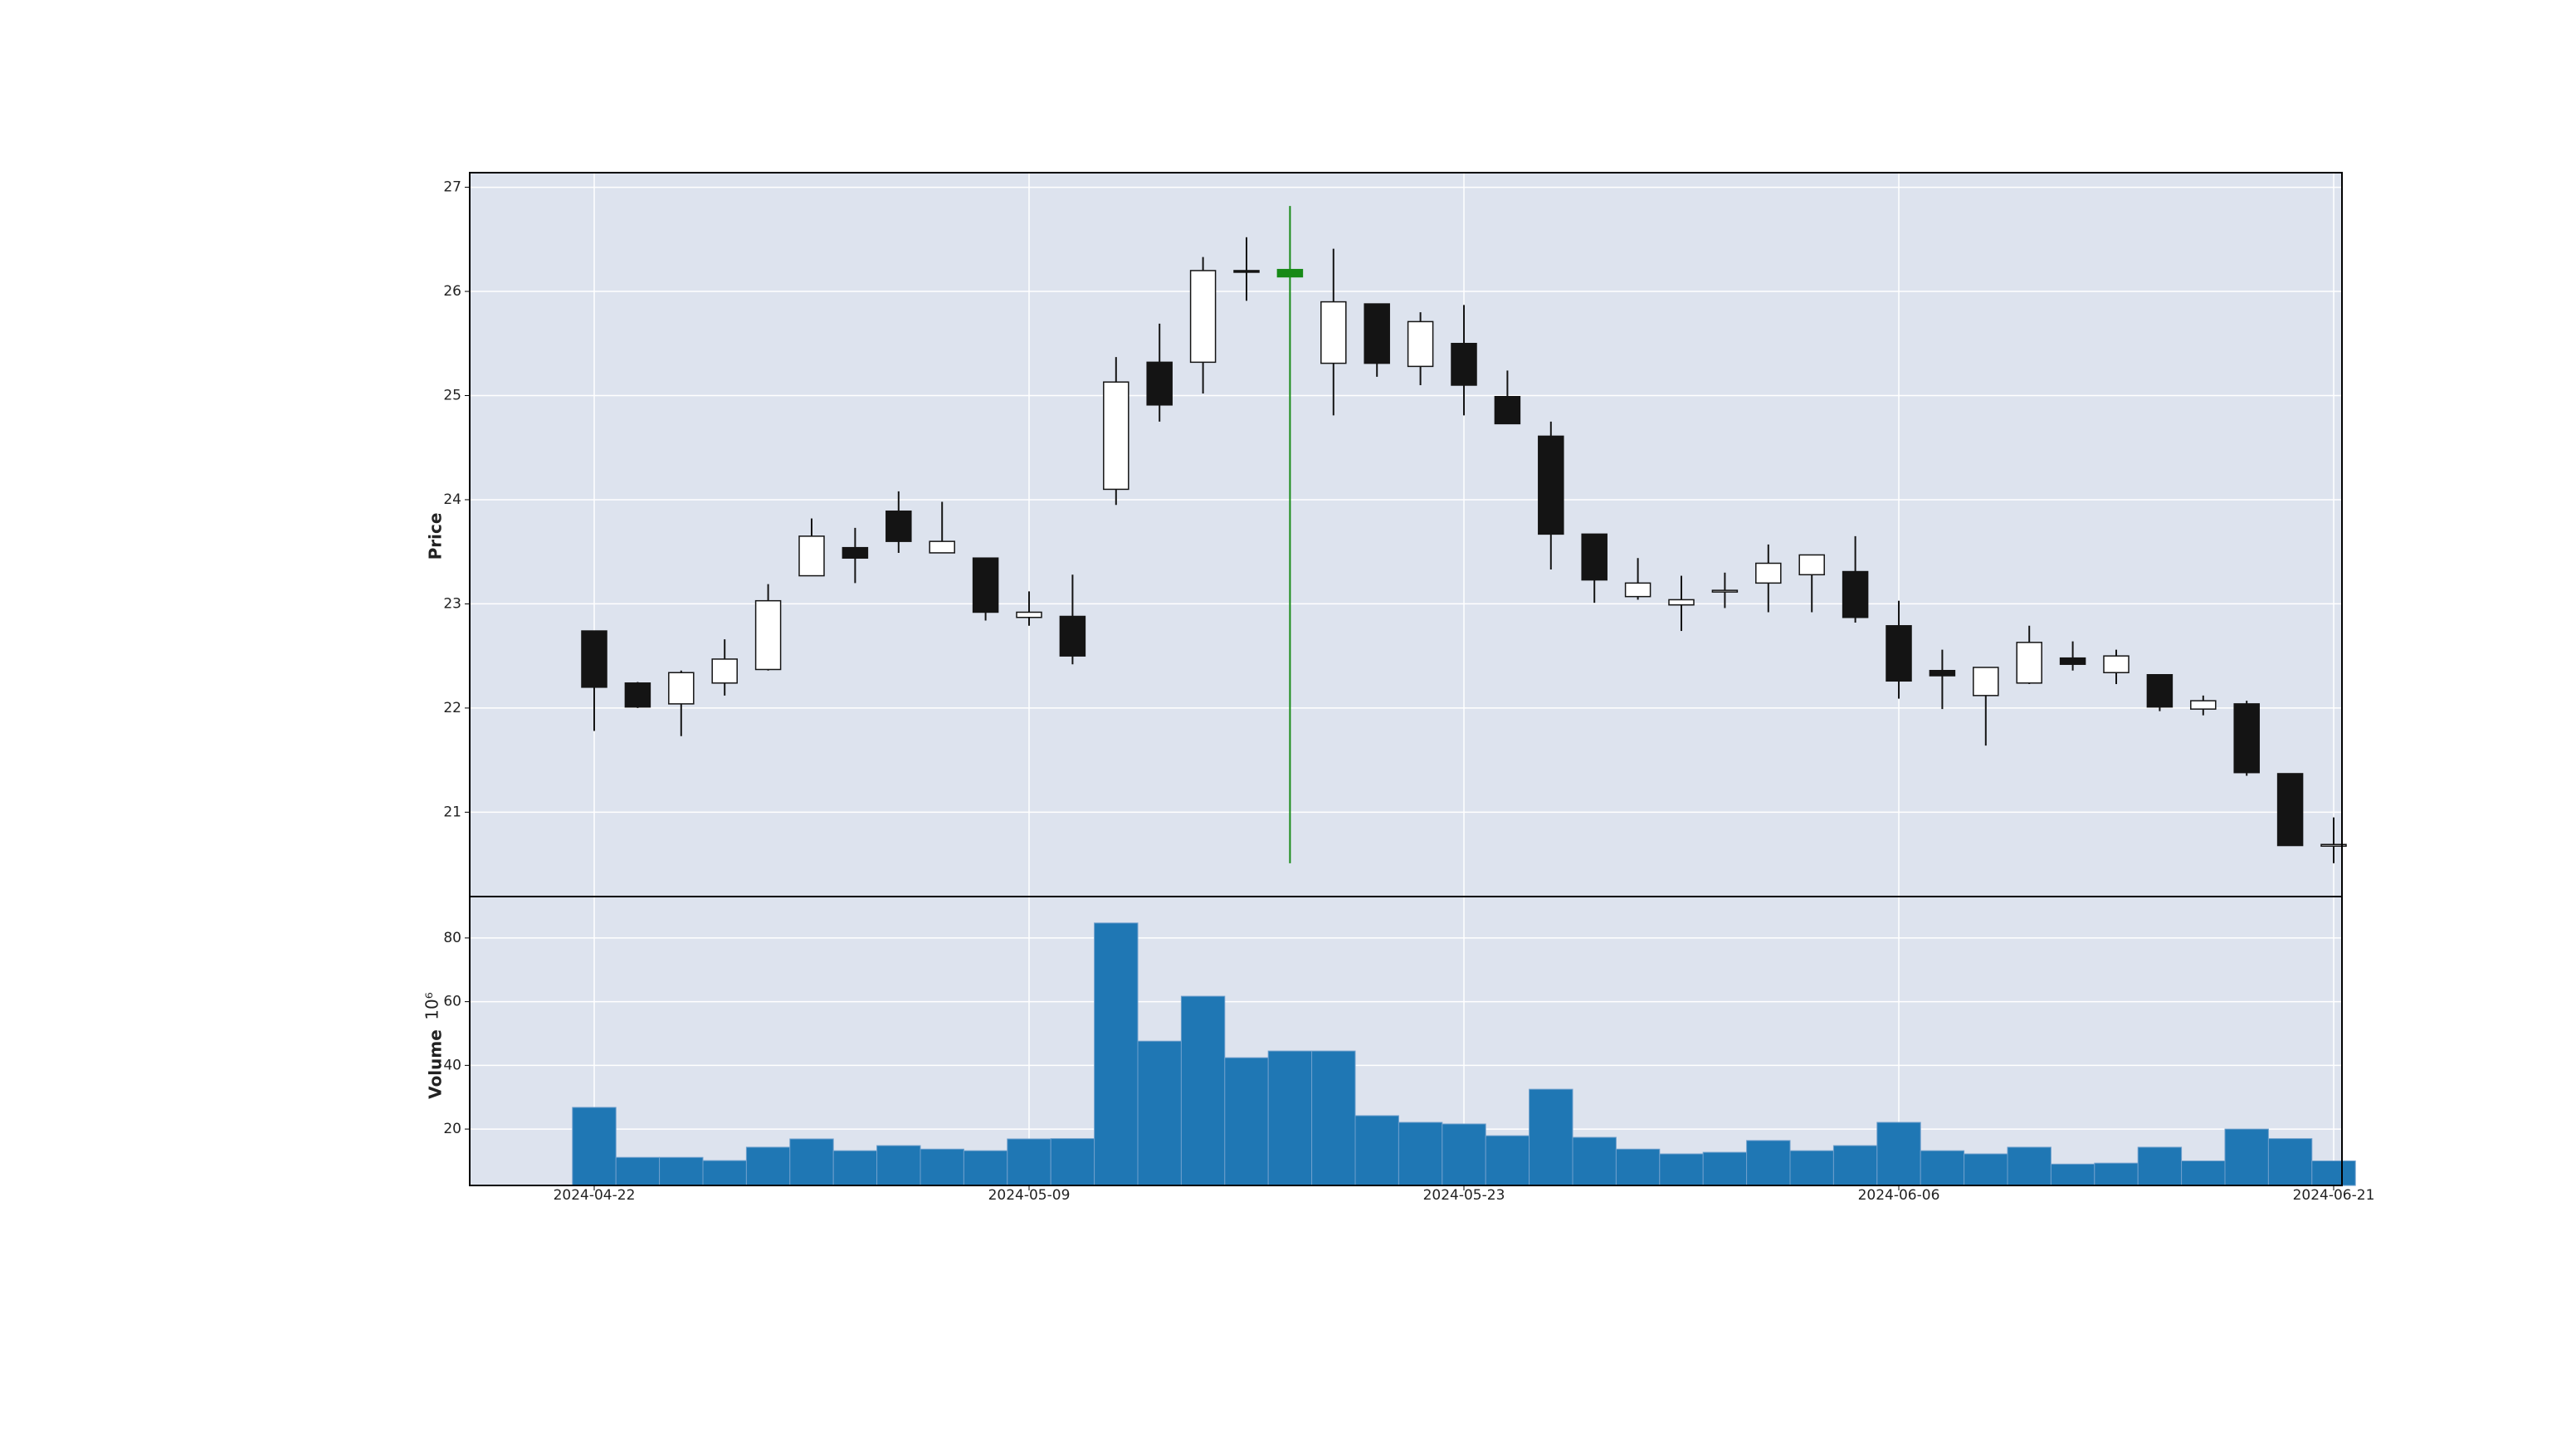  I want to click on y-tick-label: 25, so click(452, 396).